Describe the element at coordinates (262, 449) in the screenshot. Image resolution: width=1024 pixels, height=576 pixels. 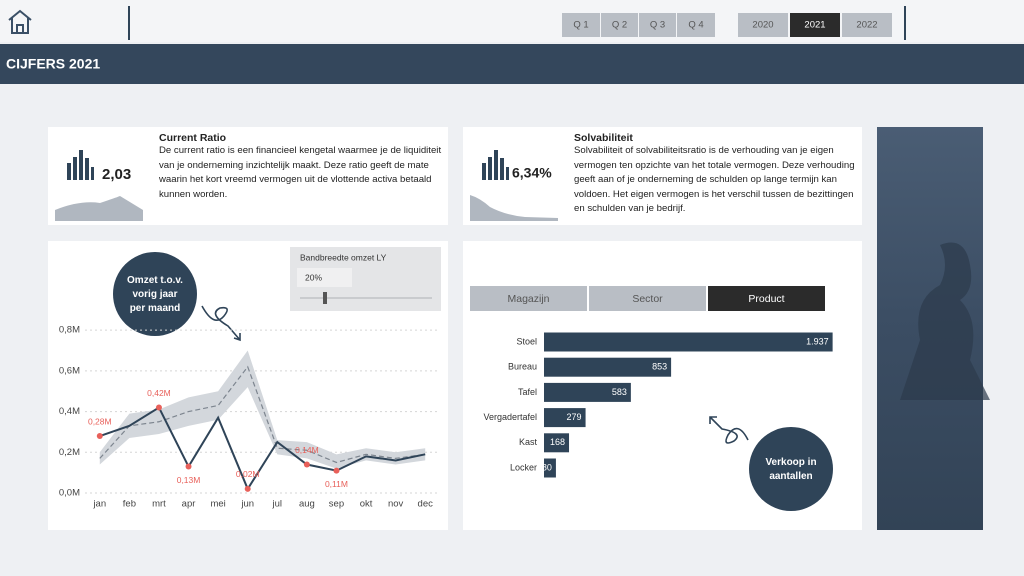
I see `actual-line` at that location.